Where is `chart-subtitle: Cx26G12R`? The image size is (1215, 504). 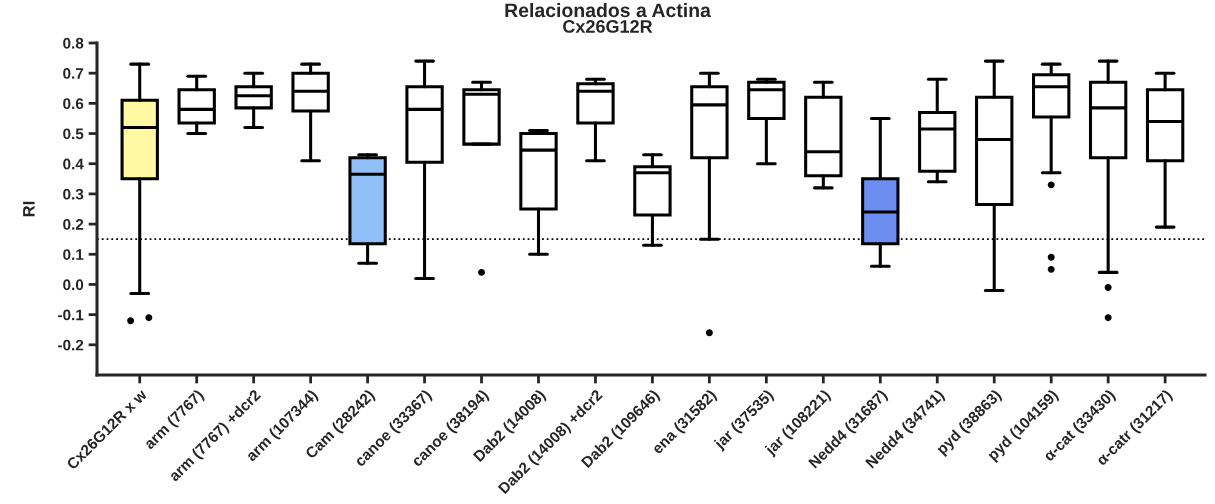
chart-subtitle: Cx26G12R is located at coordinates (608, 26).